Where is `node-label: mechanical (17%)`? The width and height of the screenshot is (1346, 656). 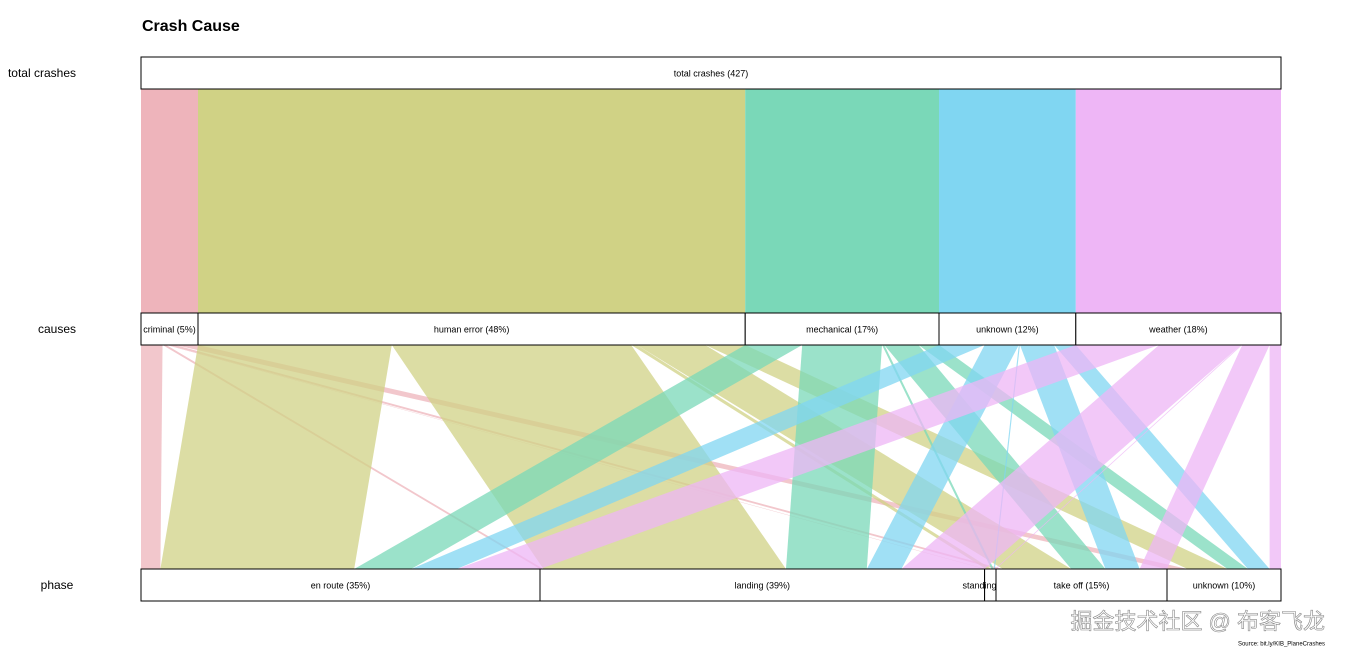 node-label: mechanical (17%) is located at coordinates (842, 329).